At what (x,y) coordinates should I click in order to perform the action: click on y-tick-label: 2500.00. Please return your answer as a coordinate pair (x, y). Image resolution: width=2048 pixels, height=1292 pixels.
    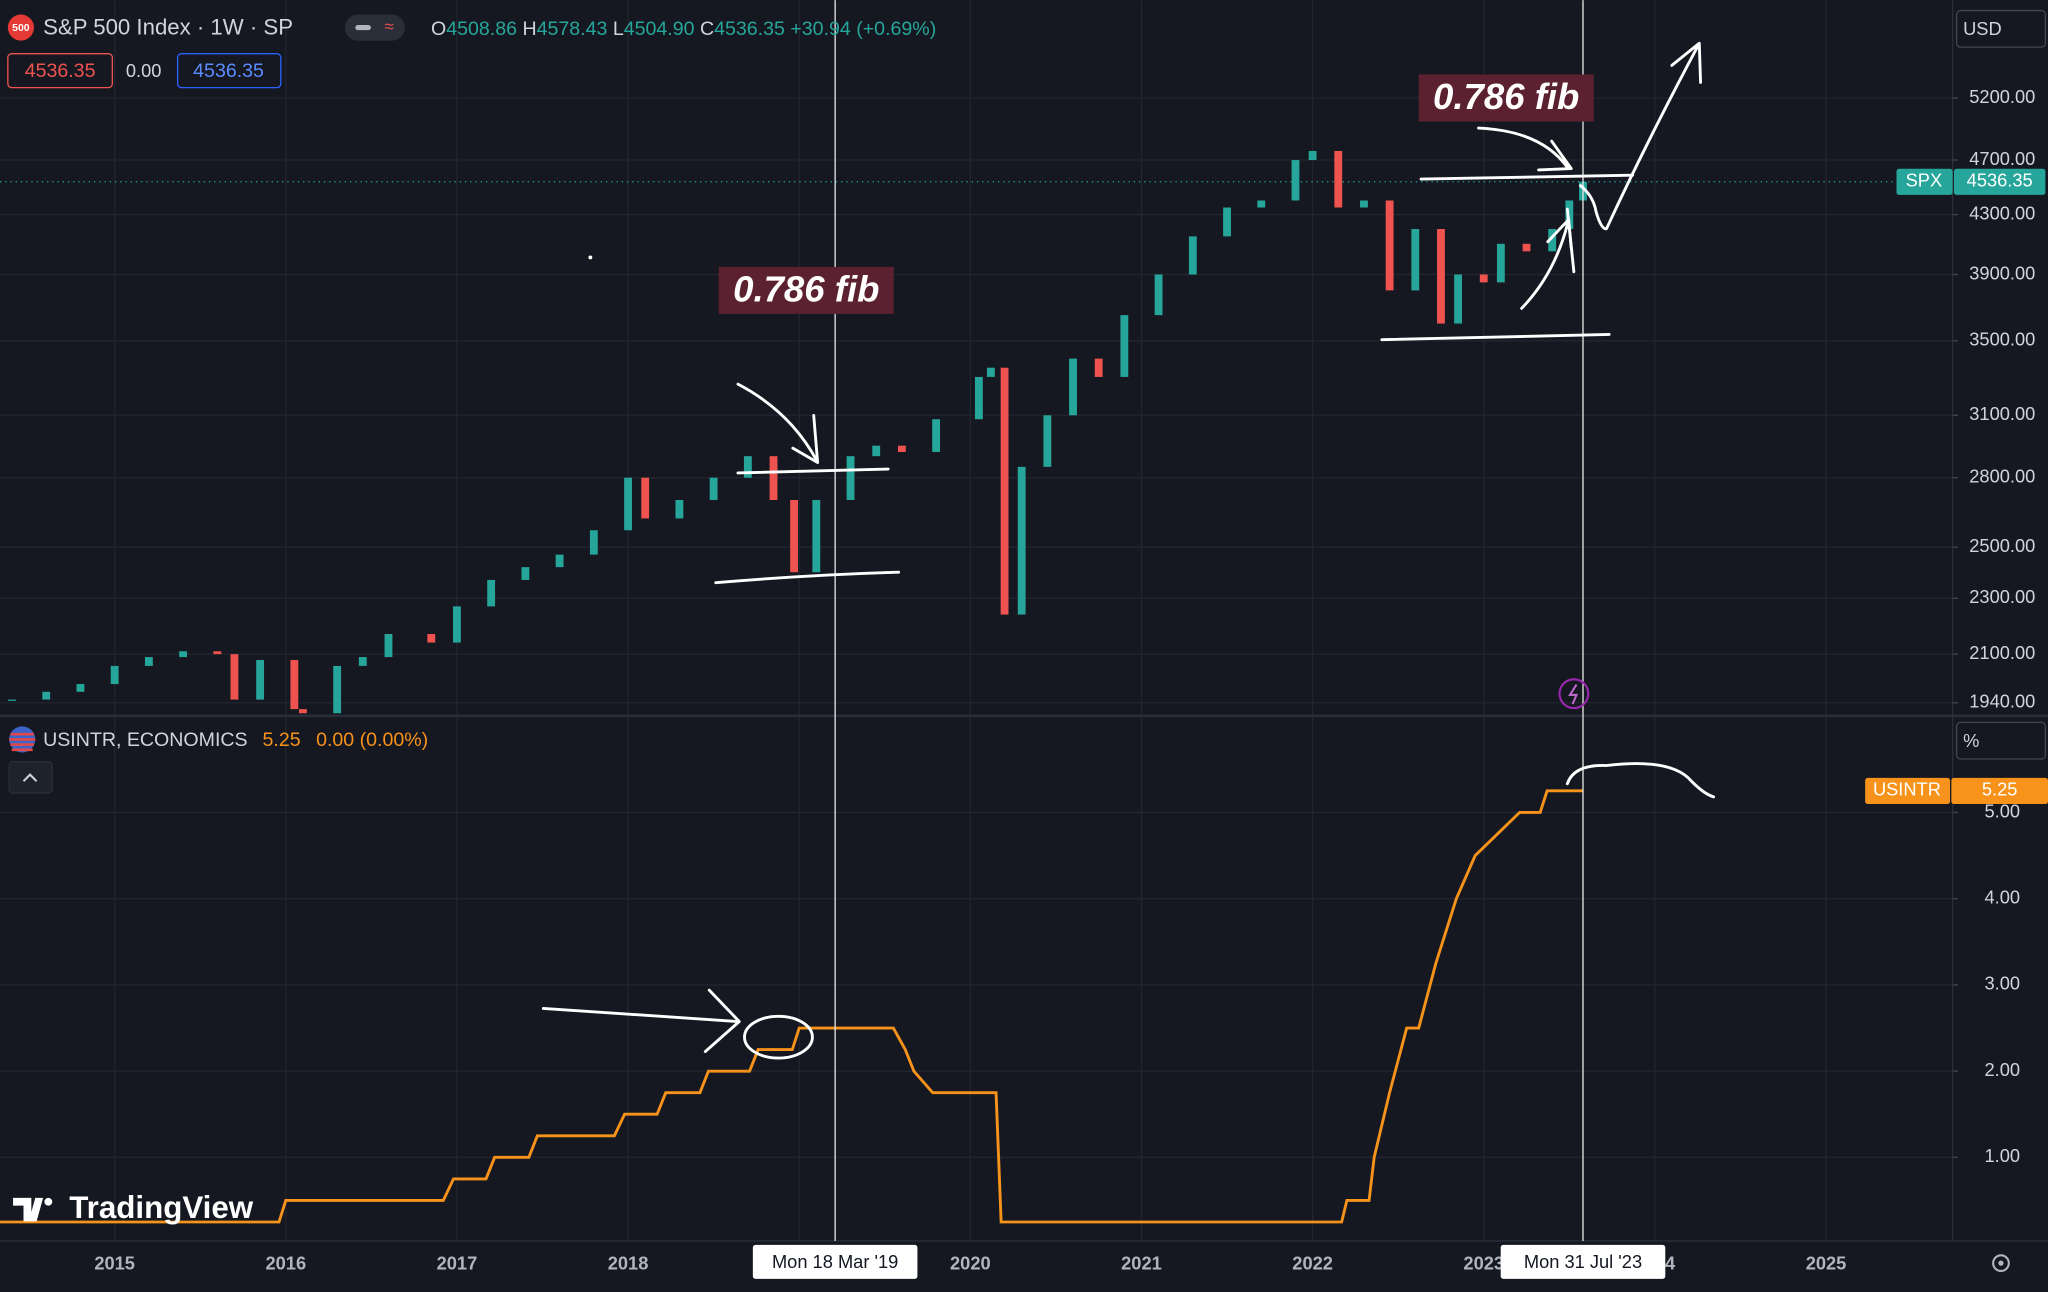
    Looking at the image, I should click on (2002, 545).